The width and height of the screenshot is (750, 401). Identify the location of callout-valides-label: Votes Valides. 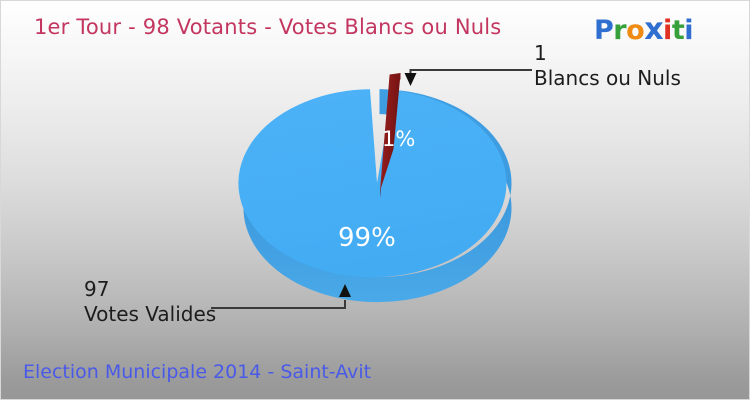
(150, 314).